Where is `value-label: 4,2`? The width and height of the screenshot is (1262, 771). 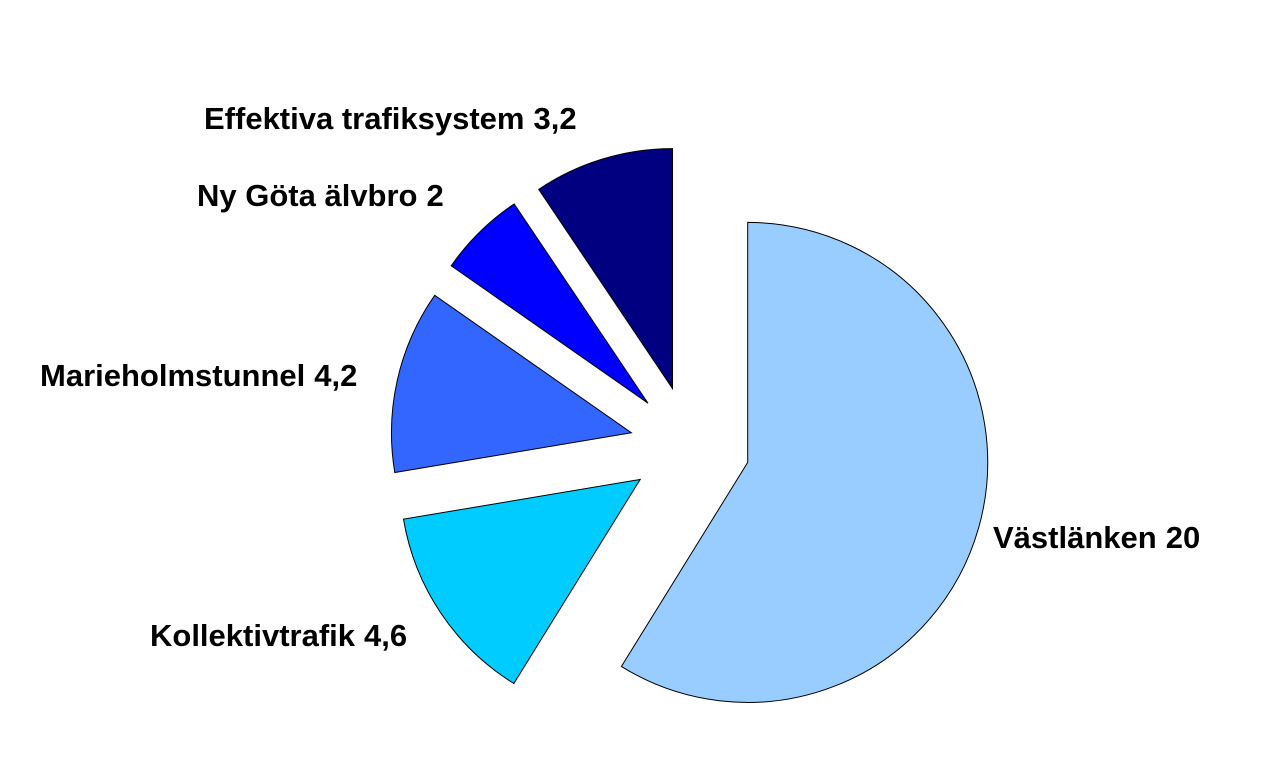
value-label: 4,2 is located at coordinates (335, 375).